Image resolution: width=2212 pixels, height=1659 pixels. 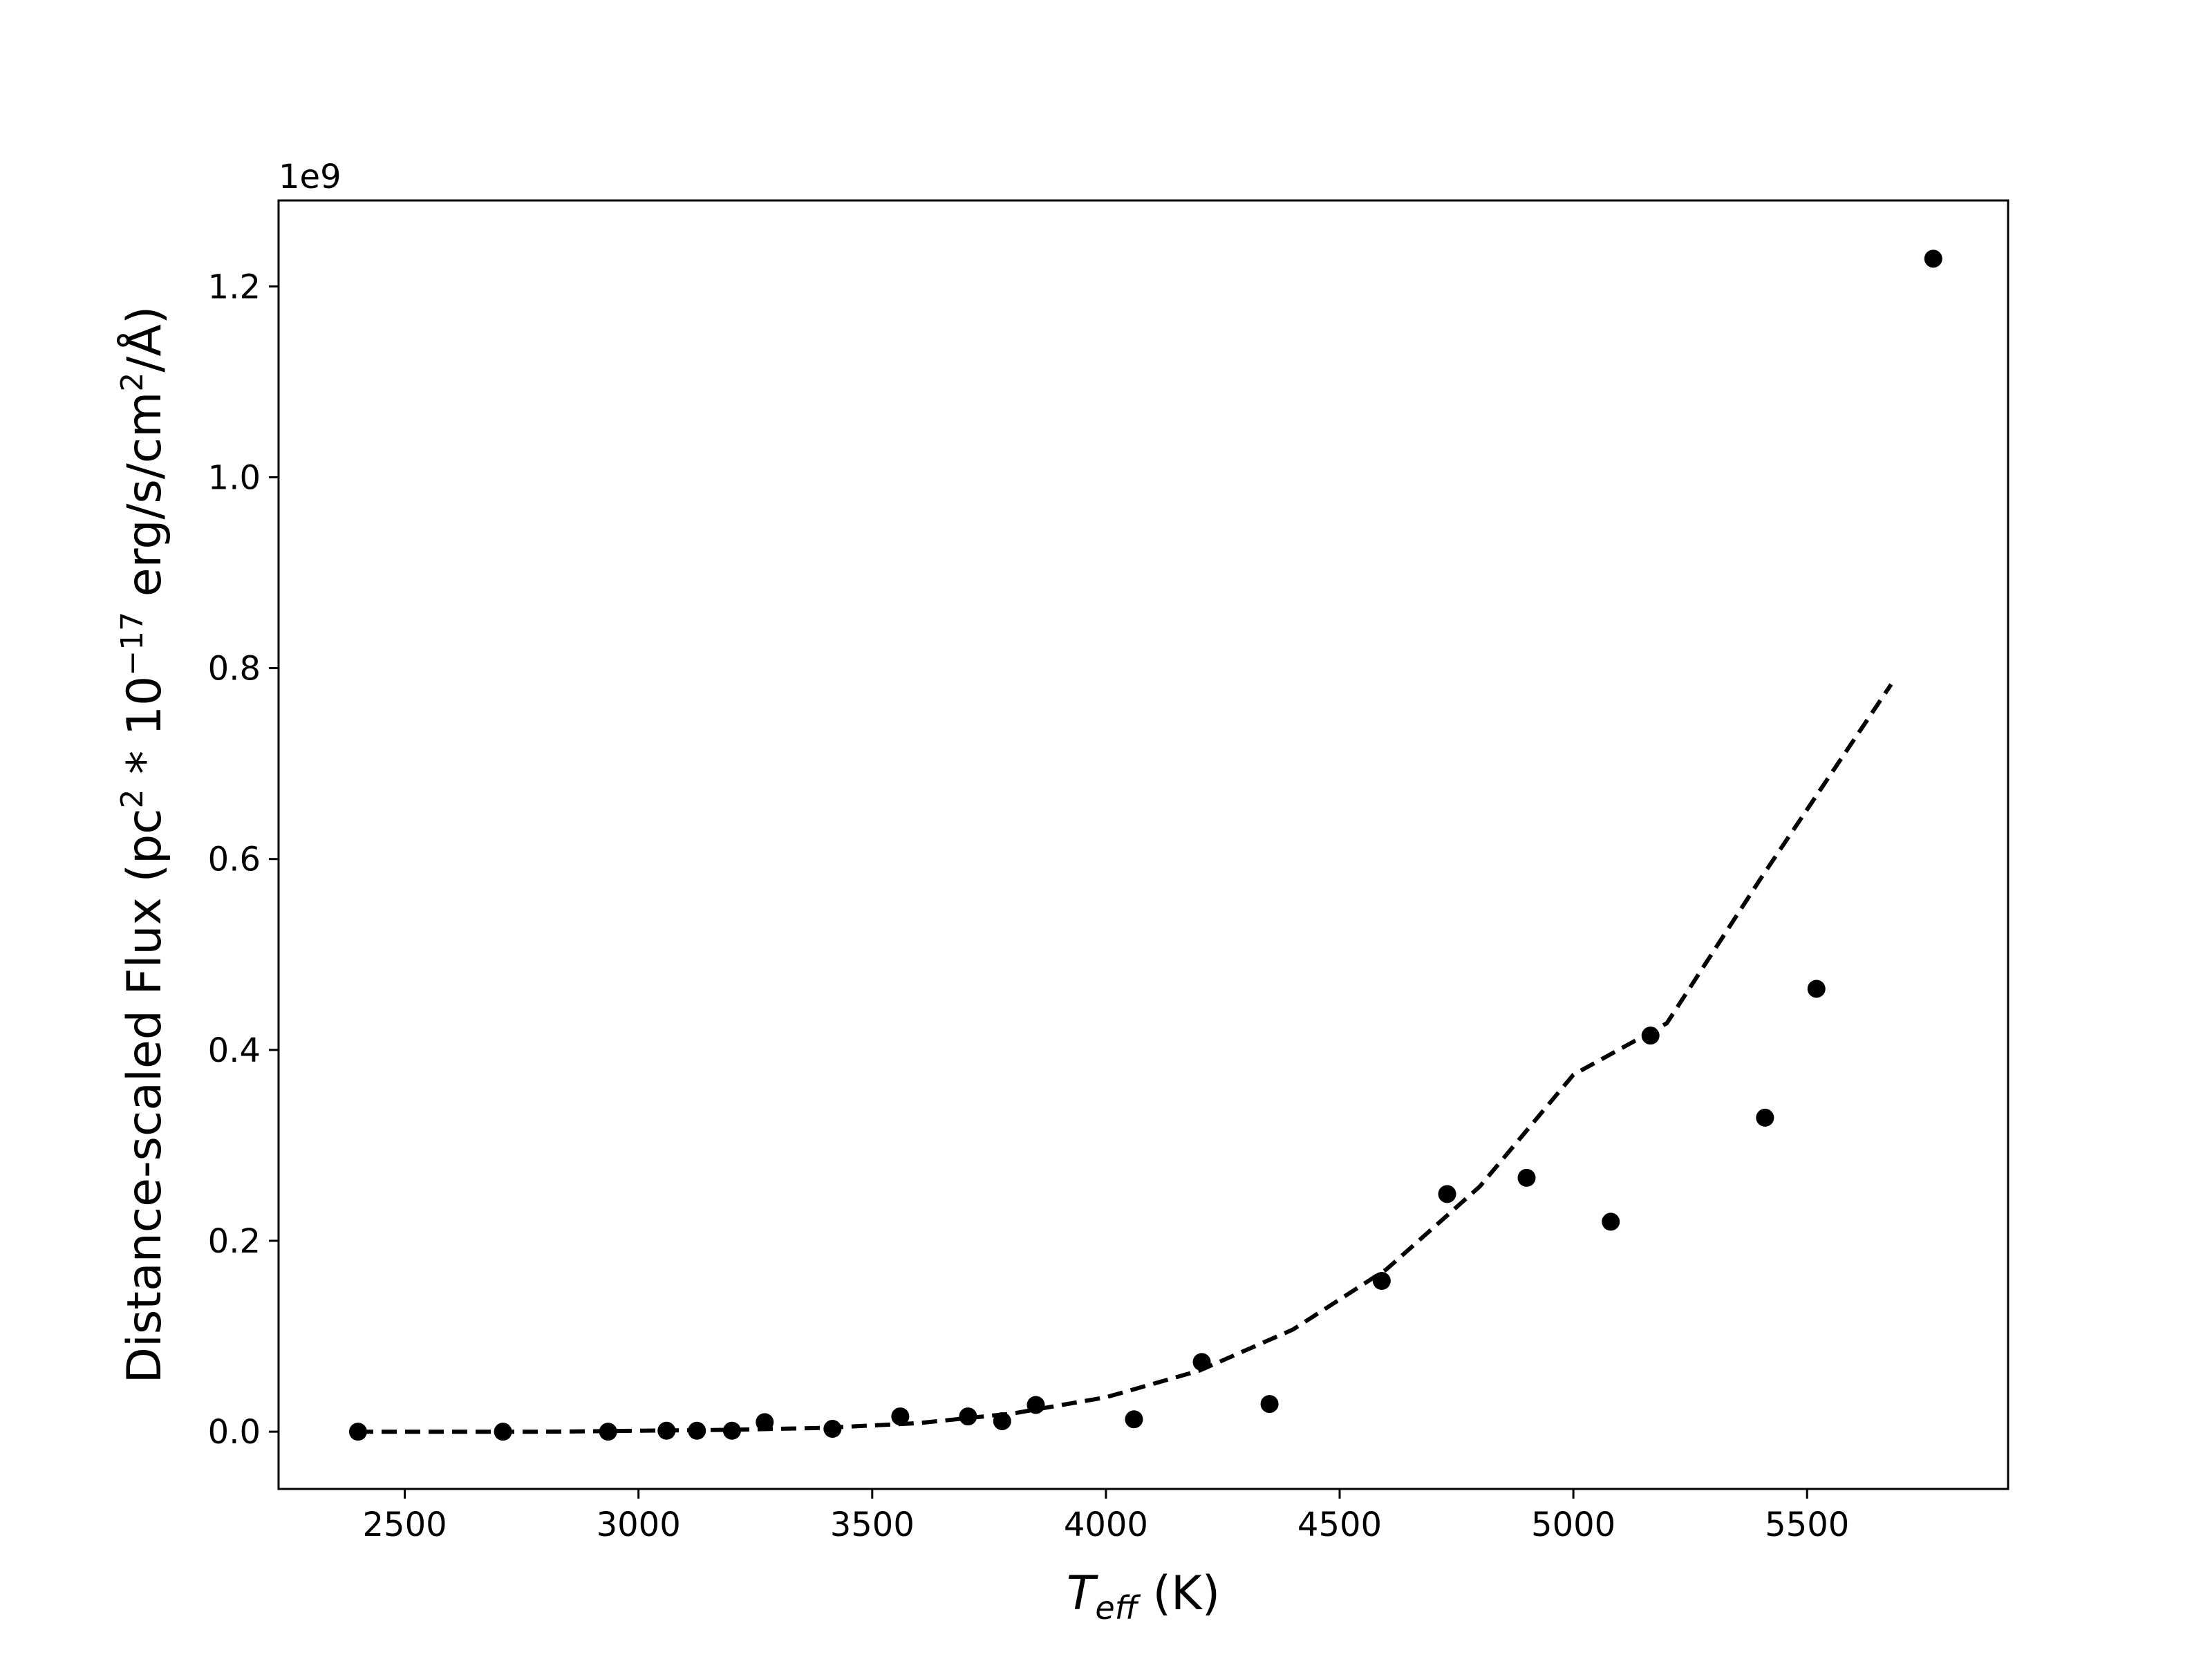 I want to click on x-axis: 2500 3000 3500 4000 4500 5000 5500, so click(x=1106, y=1516).